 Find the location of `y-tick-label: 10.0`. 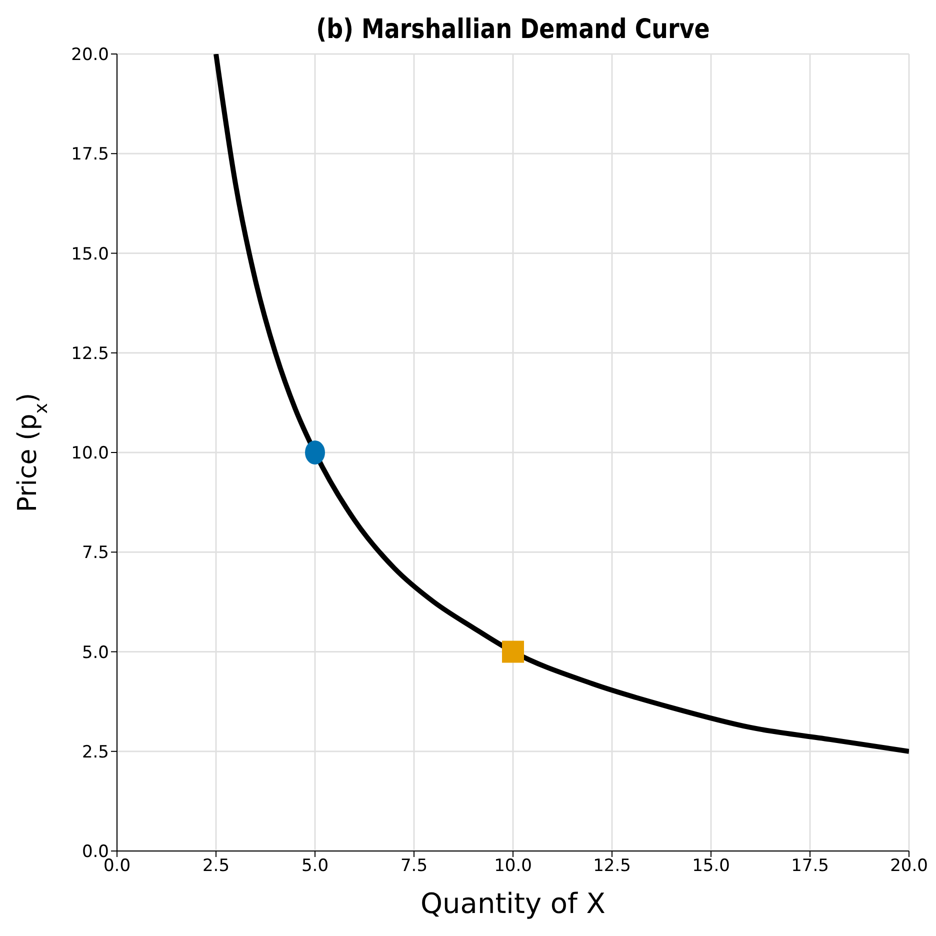

y-tick-label: 10.0 is located at coordinates (90, 454).